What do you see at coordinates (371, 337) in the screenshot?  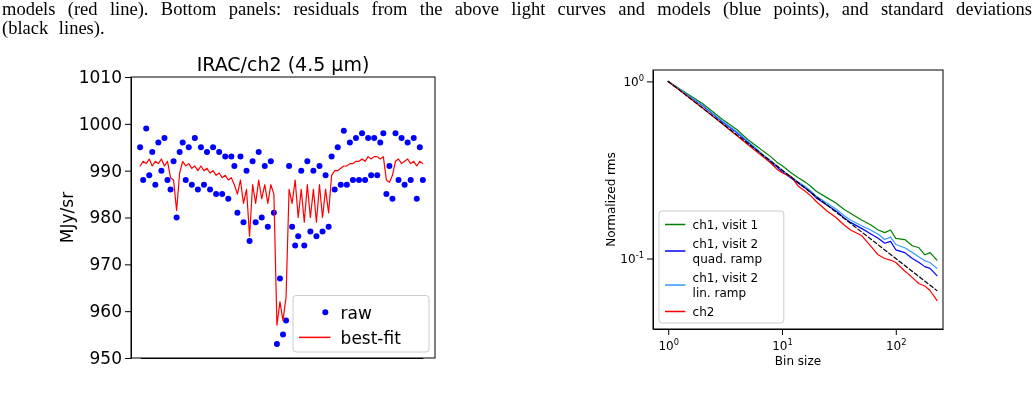 I see `legend-label: best-fit` at bounding box center [371, 337].